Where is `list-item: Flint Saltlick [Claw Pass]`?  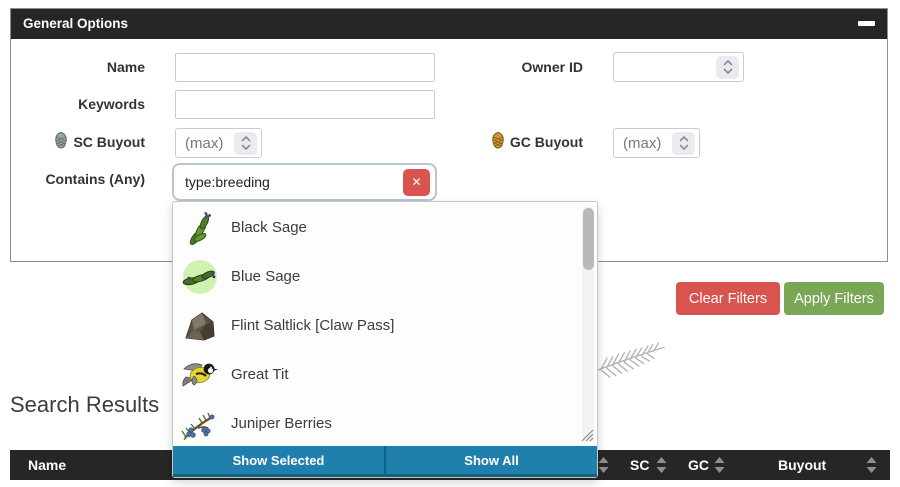 list-item: Flint Saltlick [Claw Pass] is located at coordinates (385, 325).